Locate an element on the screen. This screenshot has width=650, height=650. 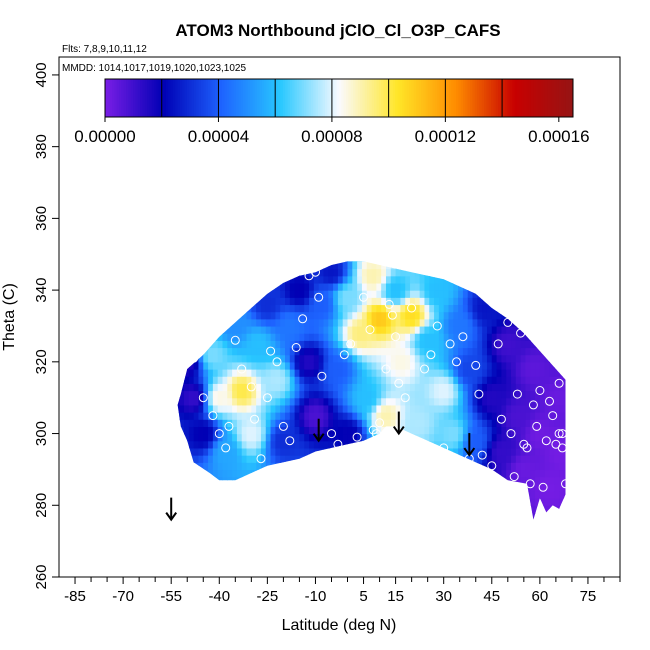
colorbar: 0.00000 0.00004 0.00008 0.00012 0.00016 is located at coordinates (332, 112).